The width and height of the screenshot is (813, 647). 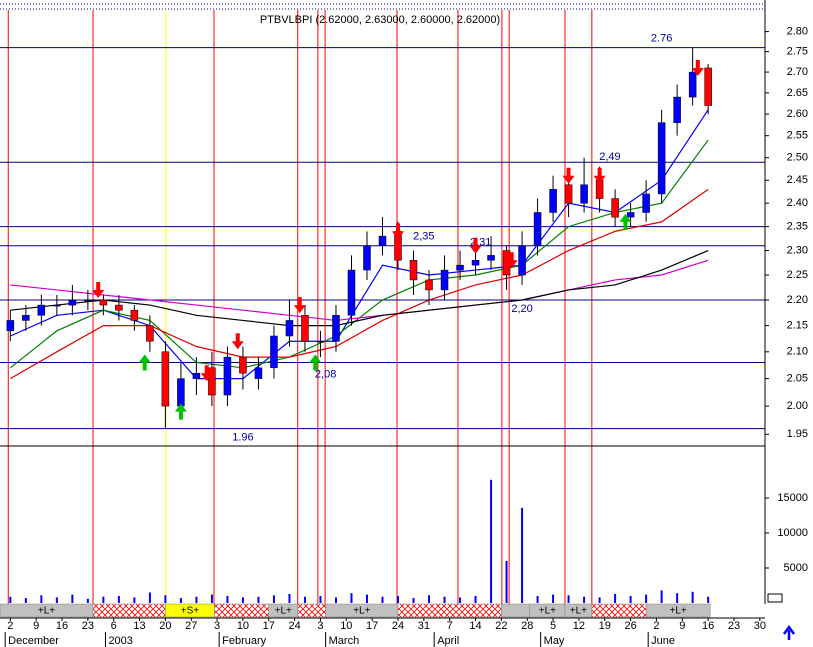 What do you see at coordinates (682, 626) in the screenshot?
I see `x-tick-label: 9` at bounding box center [682, 626].